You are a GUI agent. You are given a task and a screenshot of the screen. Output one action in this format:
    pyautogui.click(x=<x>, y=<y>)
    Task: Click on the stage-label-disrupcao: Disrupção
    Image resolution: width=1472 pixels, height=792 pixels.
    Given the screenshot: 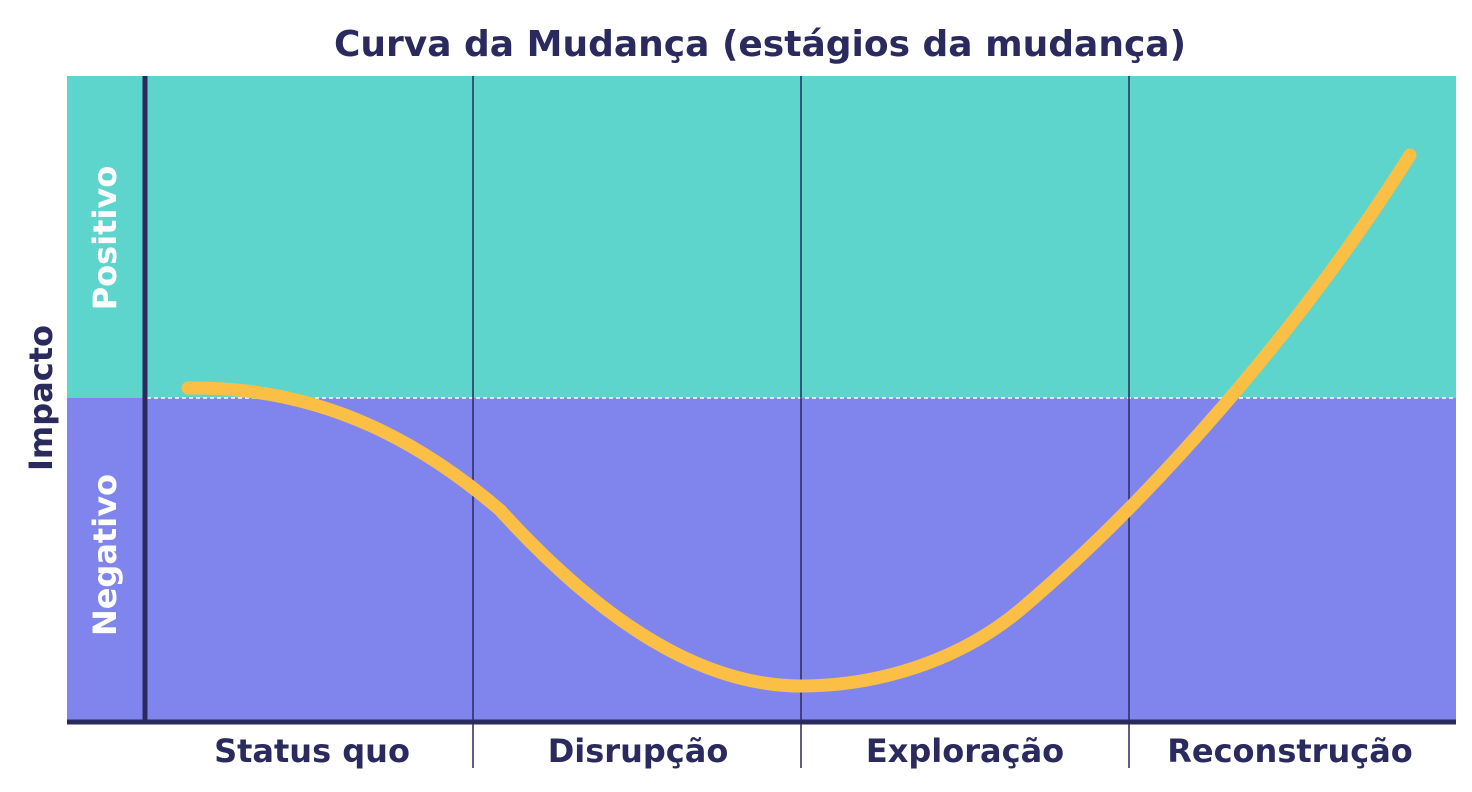 What is the action you would take?
    pyautogui.click(x=638, y=751)
    